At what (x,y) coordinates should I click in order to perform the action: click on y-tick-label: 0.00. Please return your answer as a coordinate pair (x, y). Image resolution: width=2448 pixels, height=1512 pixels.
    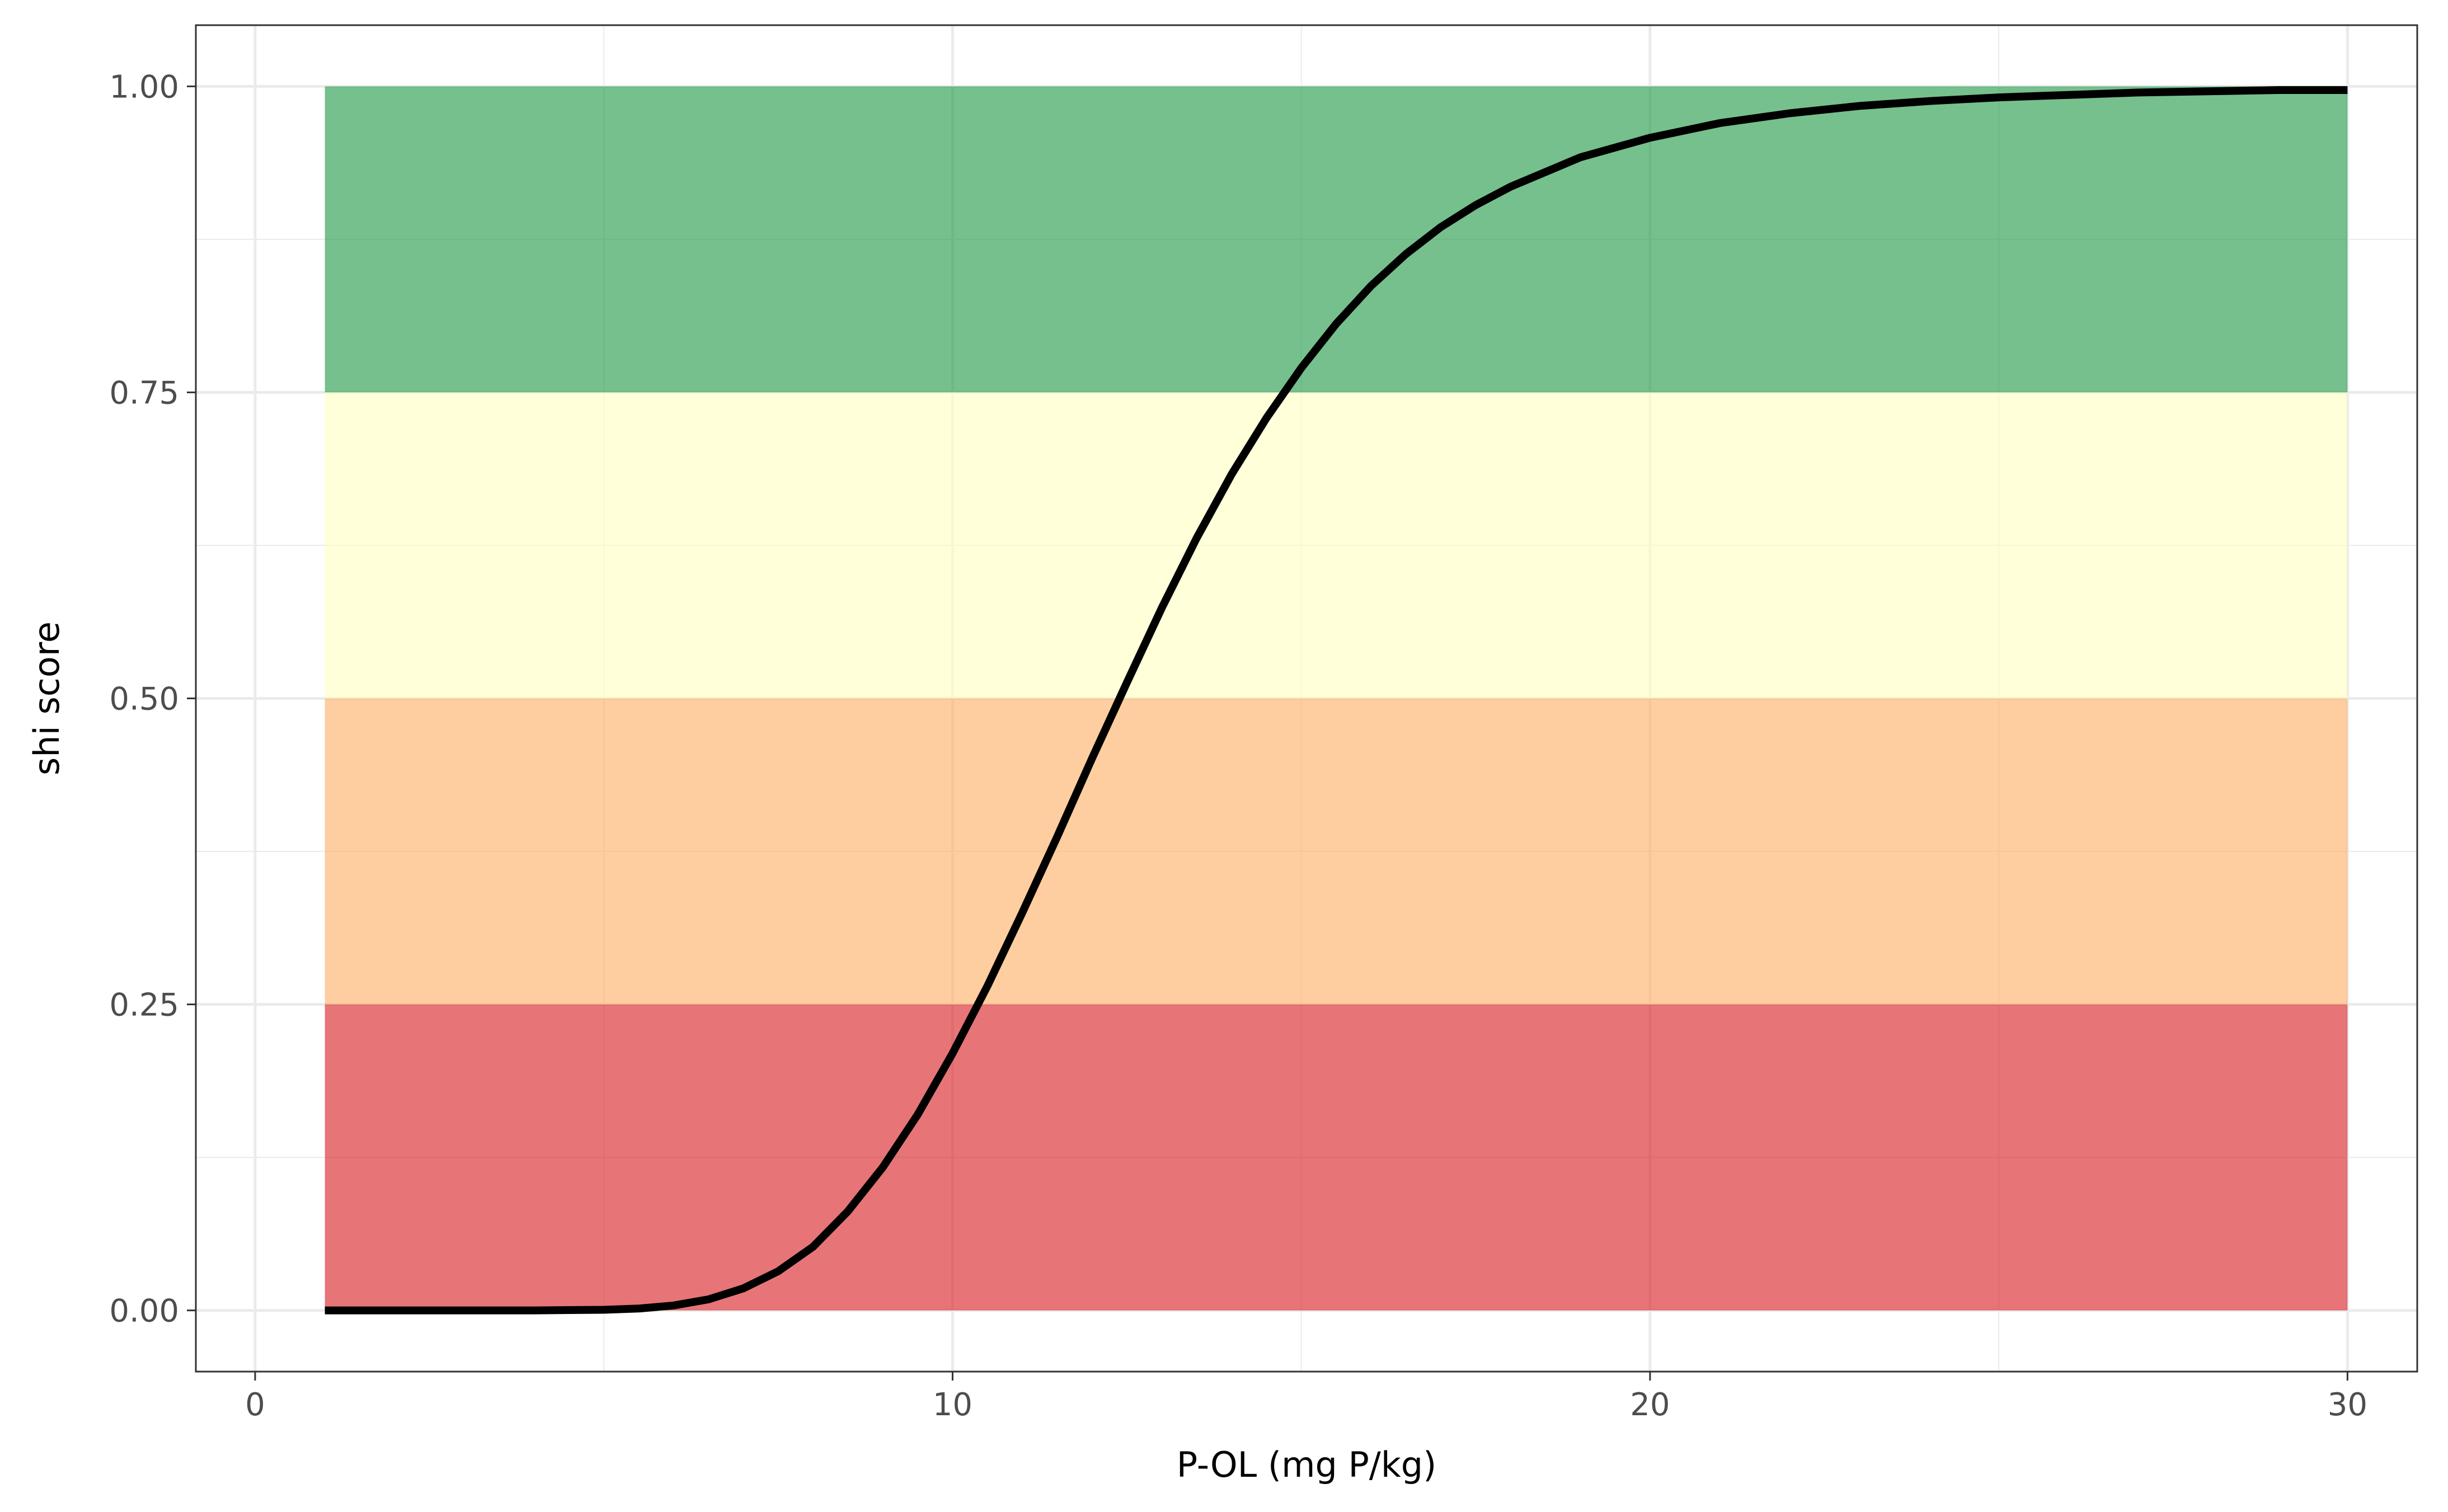
    Looking at the image, I should click on (144, 1311).